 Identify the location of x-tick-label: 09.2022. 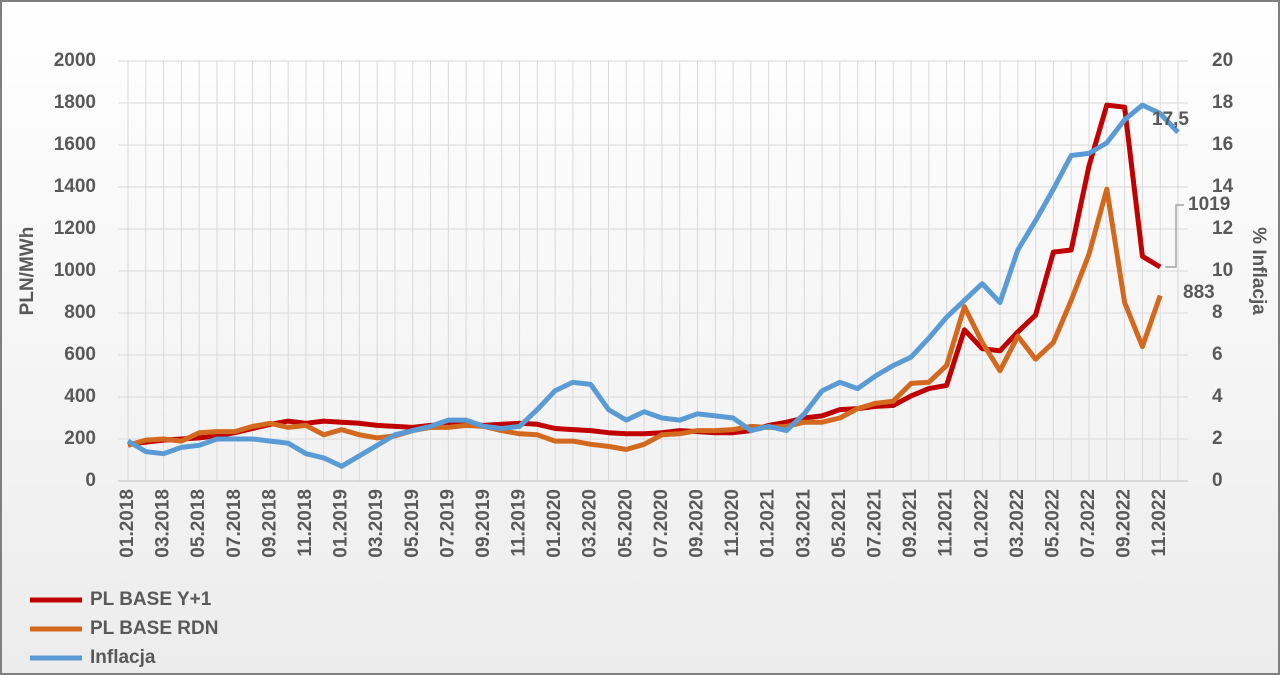
(1124, 523).